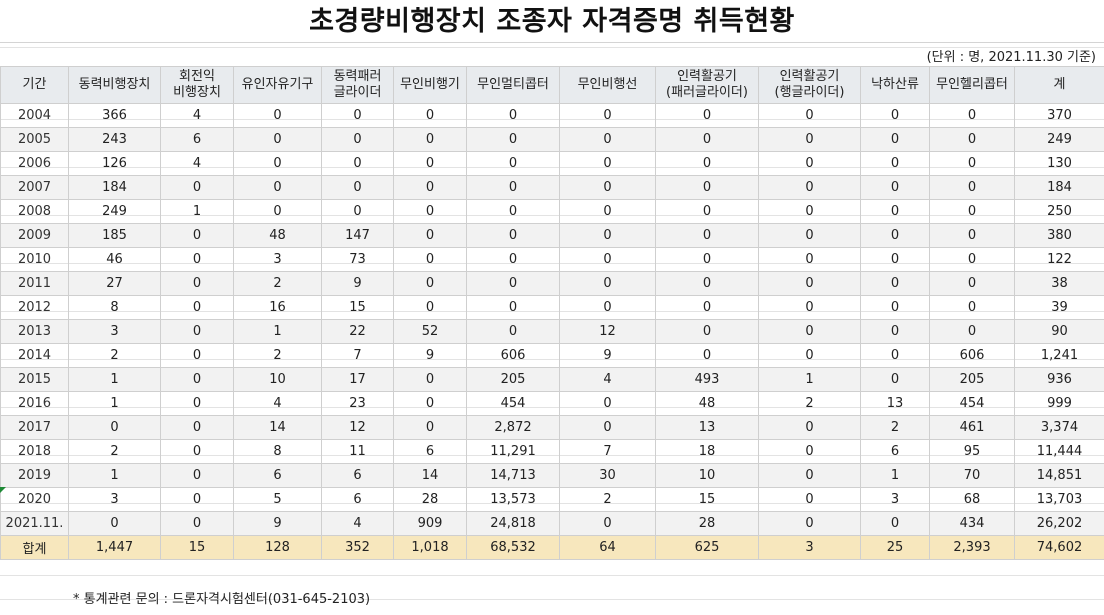 The width and height of the screenshot is (1104, 615). Describe the element at coordinates (34, 139) in the screenshot. I see `period-cell: 2005` at that location.